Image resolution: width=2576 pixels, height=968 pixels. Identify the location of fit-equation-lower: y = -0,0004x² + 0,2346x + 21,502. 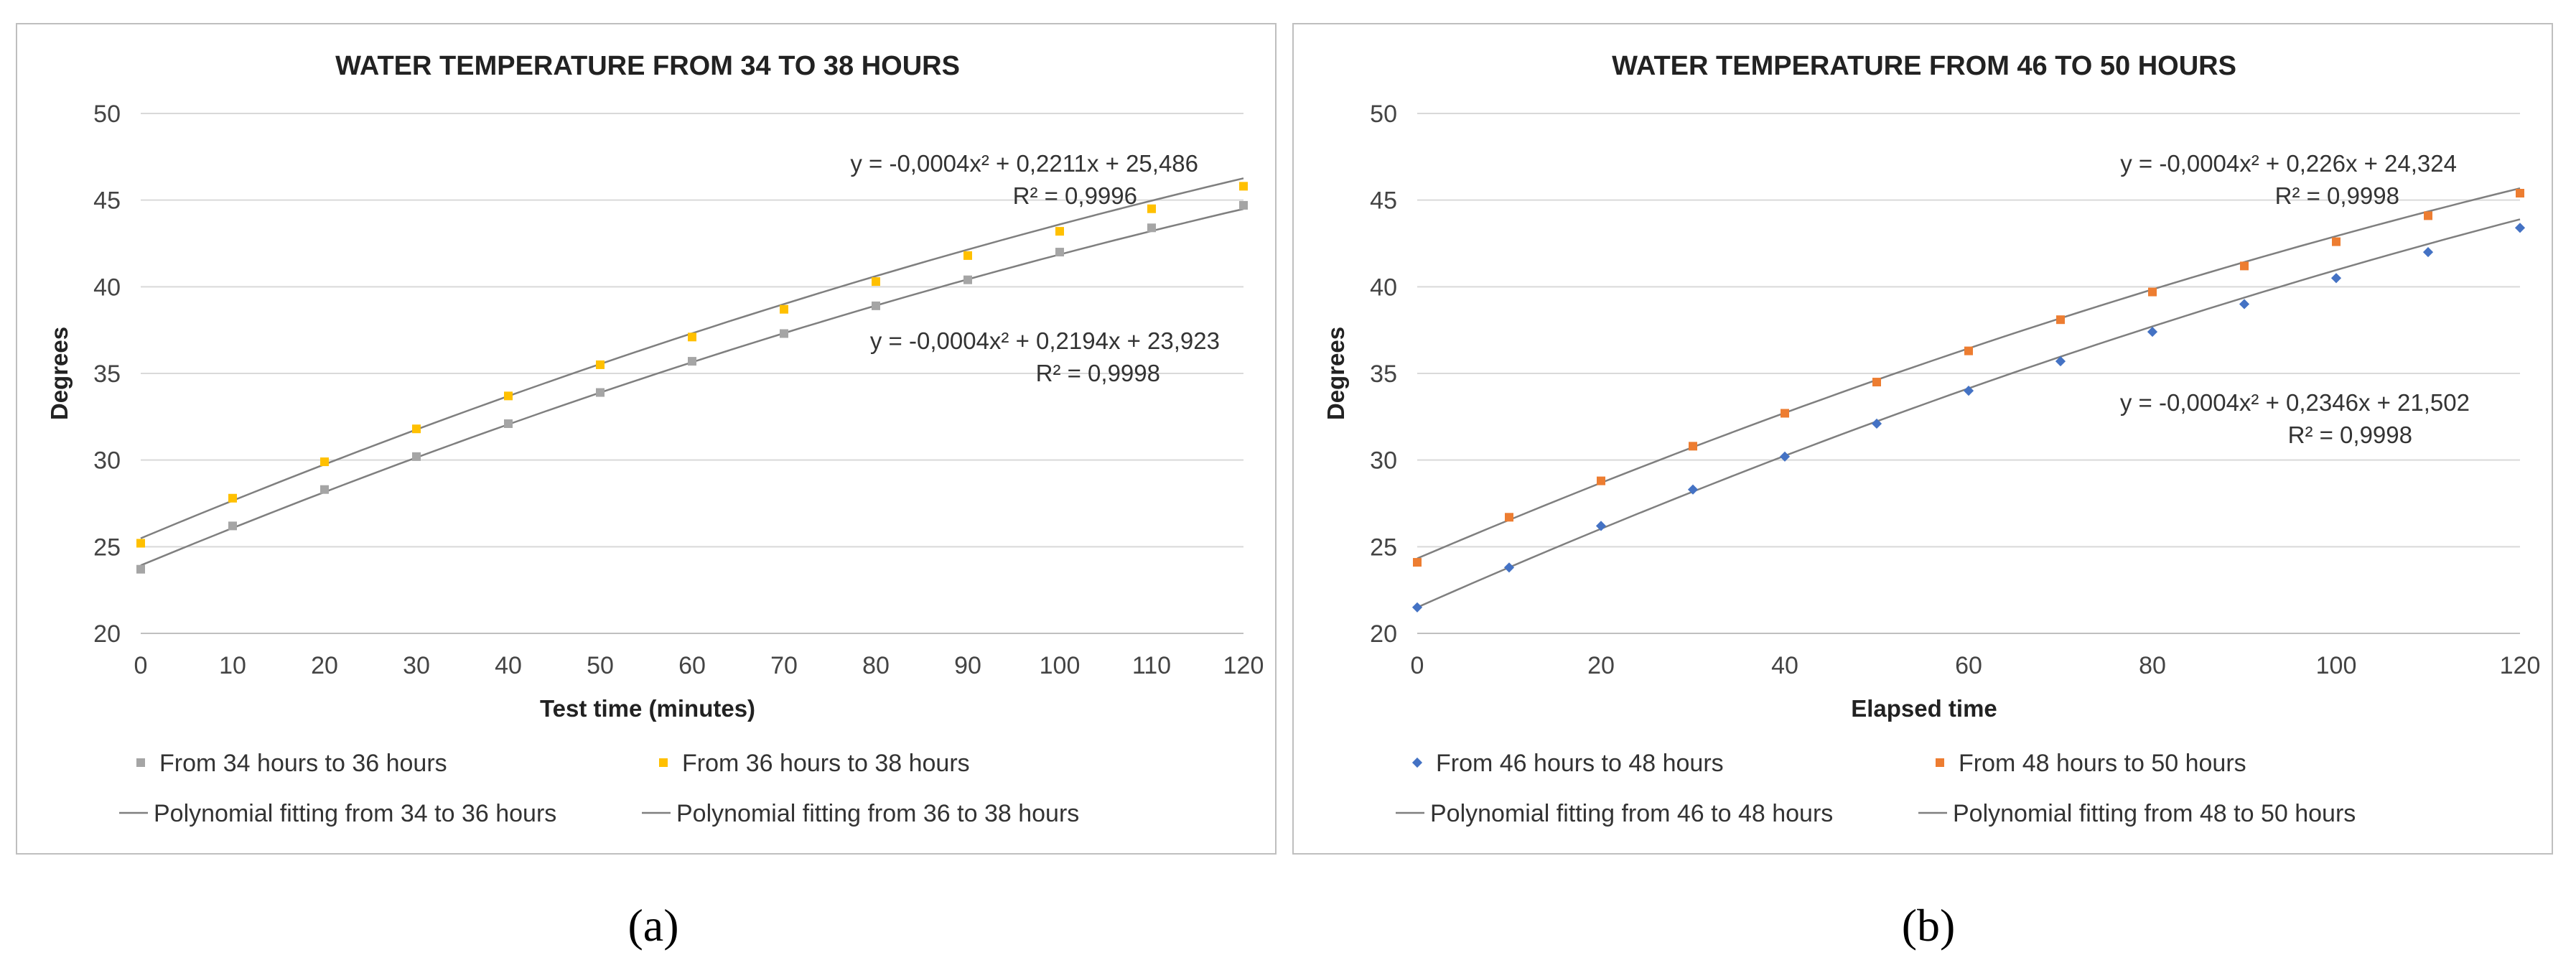
(2295, 402).